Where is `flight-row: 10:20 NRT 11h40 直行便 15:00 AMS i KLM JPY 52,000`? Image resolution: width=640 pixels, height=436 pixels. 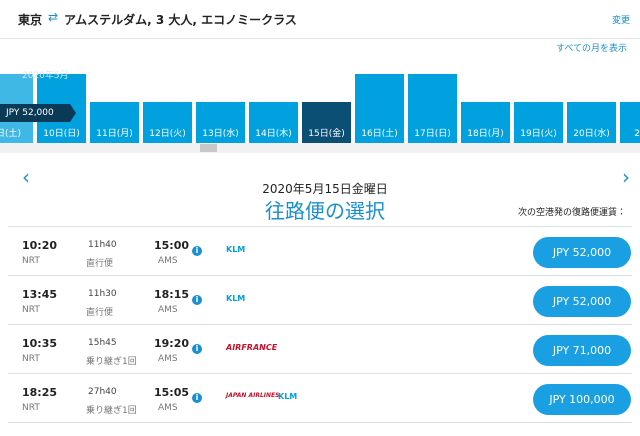
flight-row: 10:20 NRT 11h40 直行便 15:00 AMS i KLM JPY 52,000 is located at coordinates (320, 251).